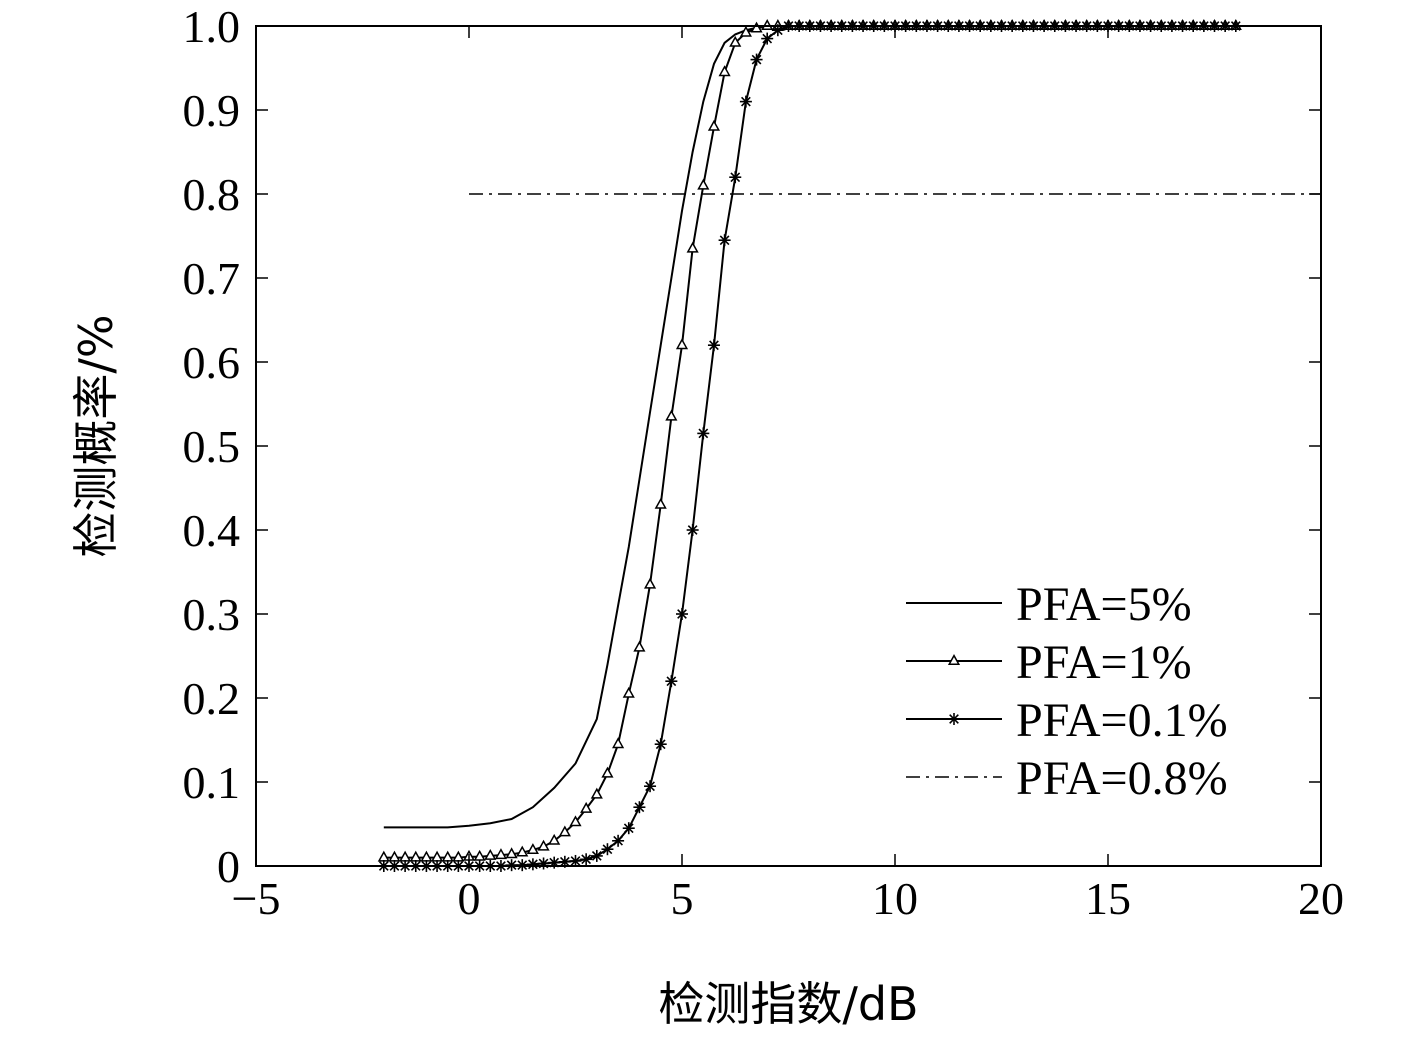 This screenshot has width=1417, height=1040. Describe the element at coordinates (1122, 778) in the screenshot. I see `legend-label: PFA=0.8%` at that location.